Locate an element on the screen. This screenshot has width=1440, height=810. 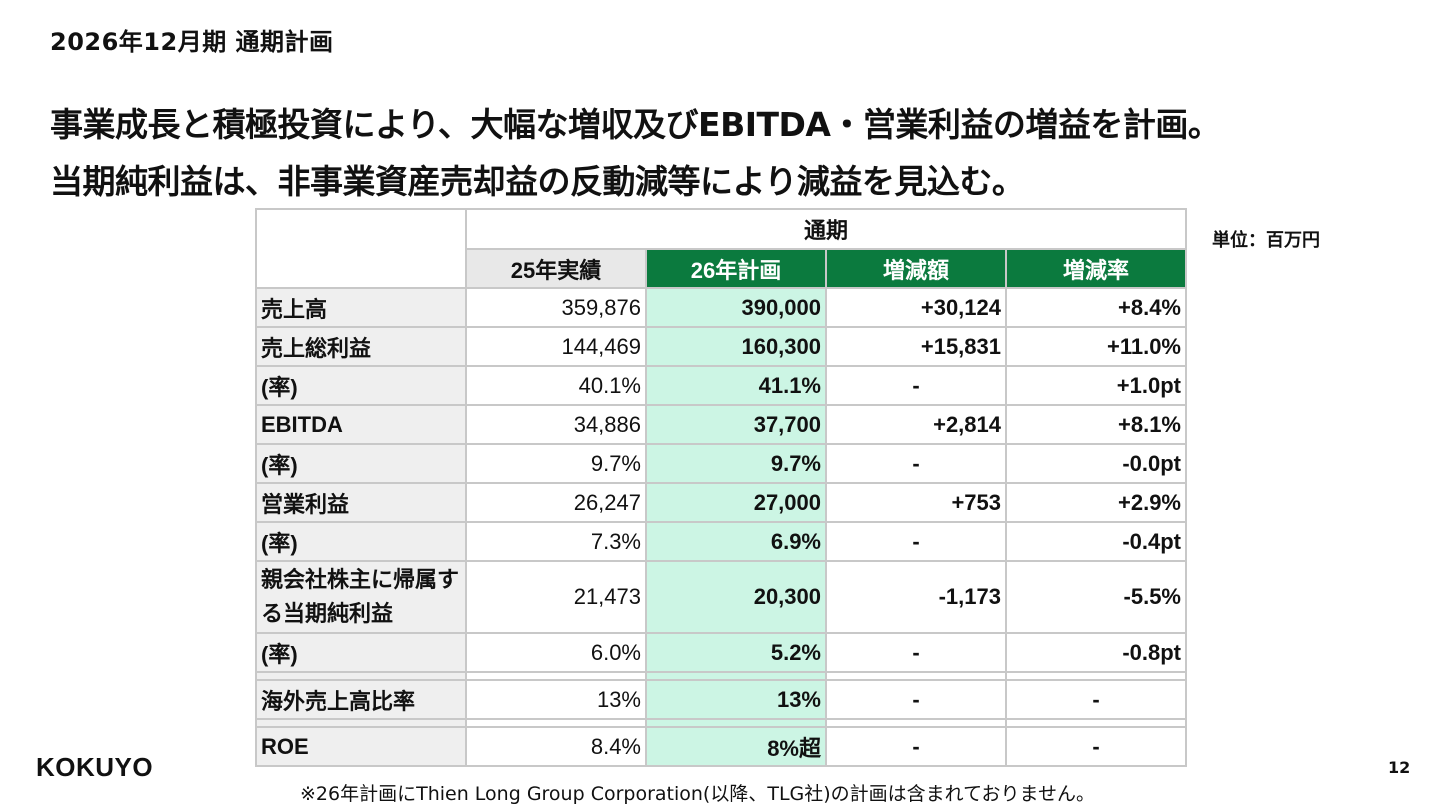
table-row: (率) 9.7% 9.7% - -0.0pt is located at coordinates (721, 463).